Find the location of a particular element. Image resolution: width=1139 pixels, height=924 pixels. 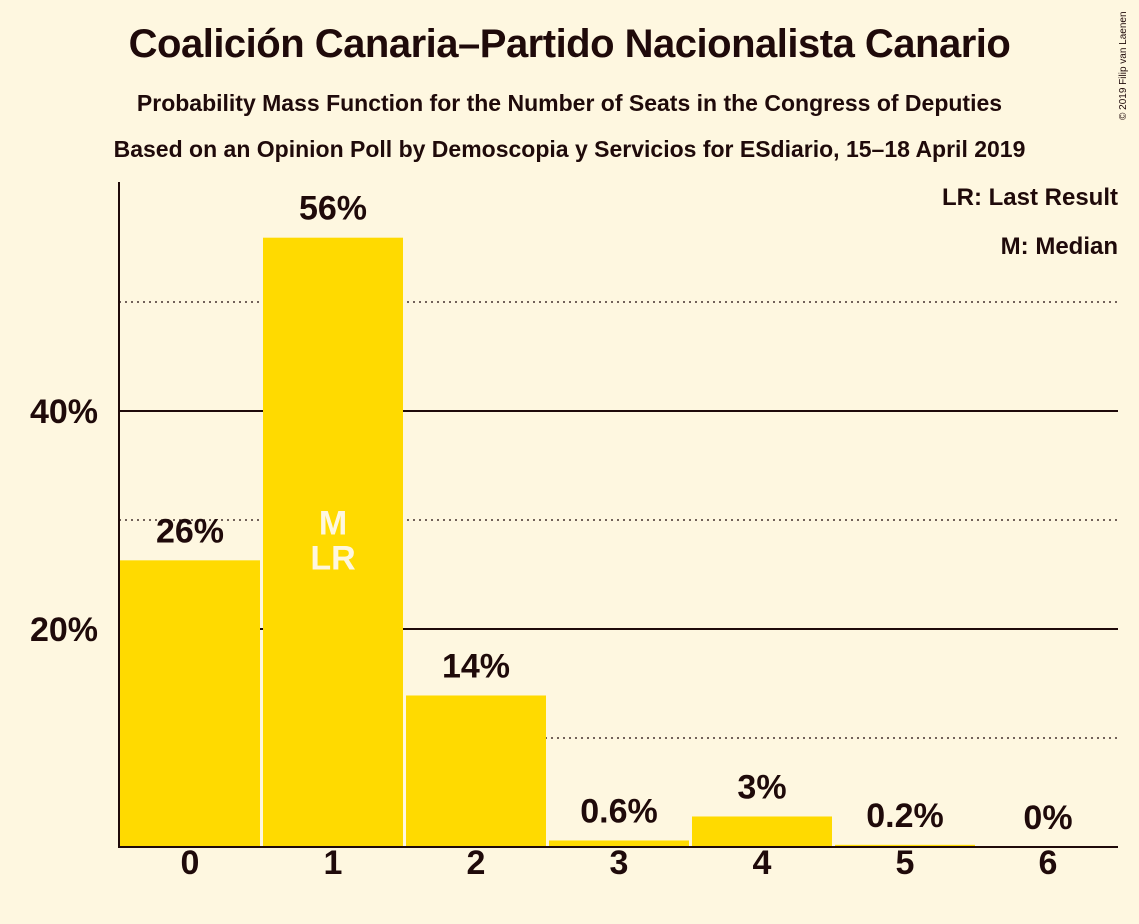

data-label: 14% is located at coordinates (476, 666).